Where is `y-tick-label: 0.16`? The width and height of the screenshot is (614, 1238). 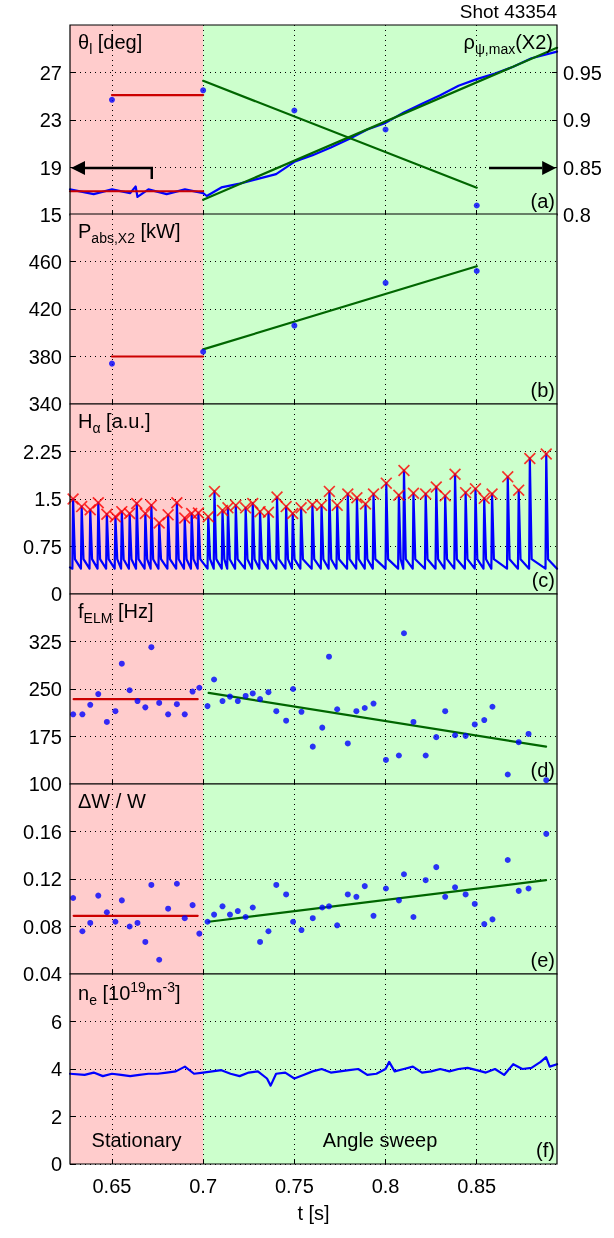 y-tick-label: 0.16 is located at coordinates (42, 831).